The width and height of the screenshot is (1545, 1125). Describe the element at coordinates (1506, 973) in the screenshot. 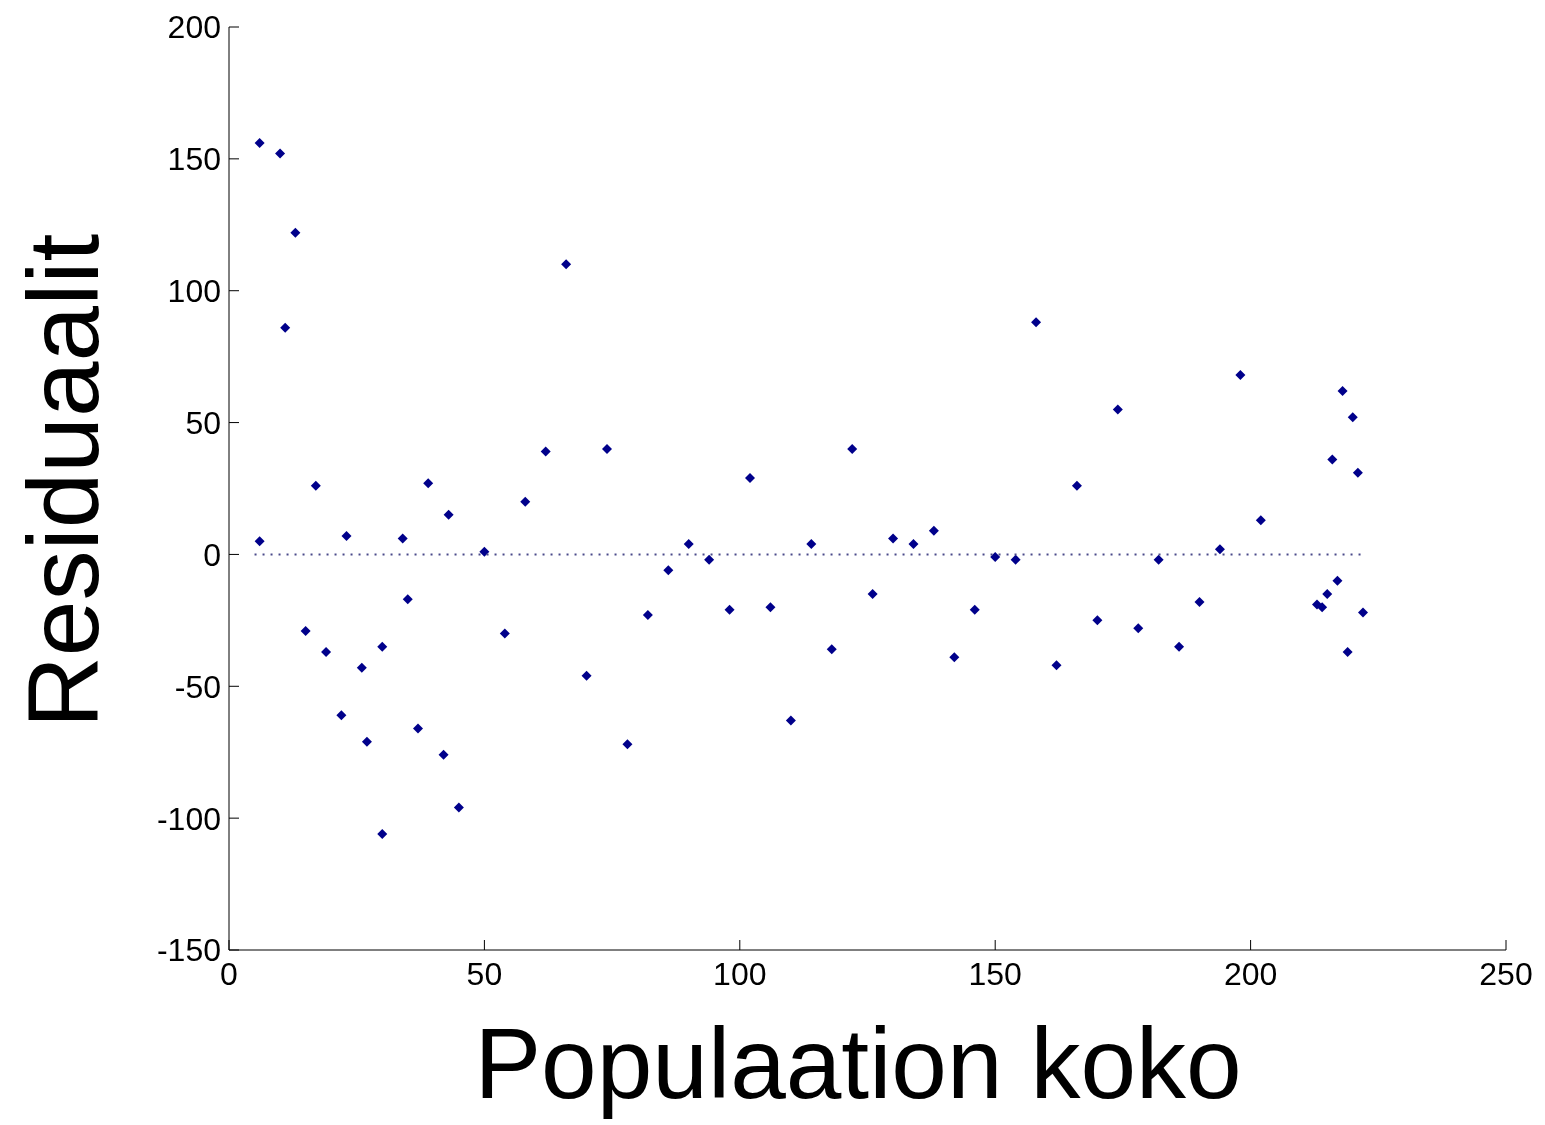

I see `x-tick-label: 250` at that location.